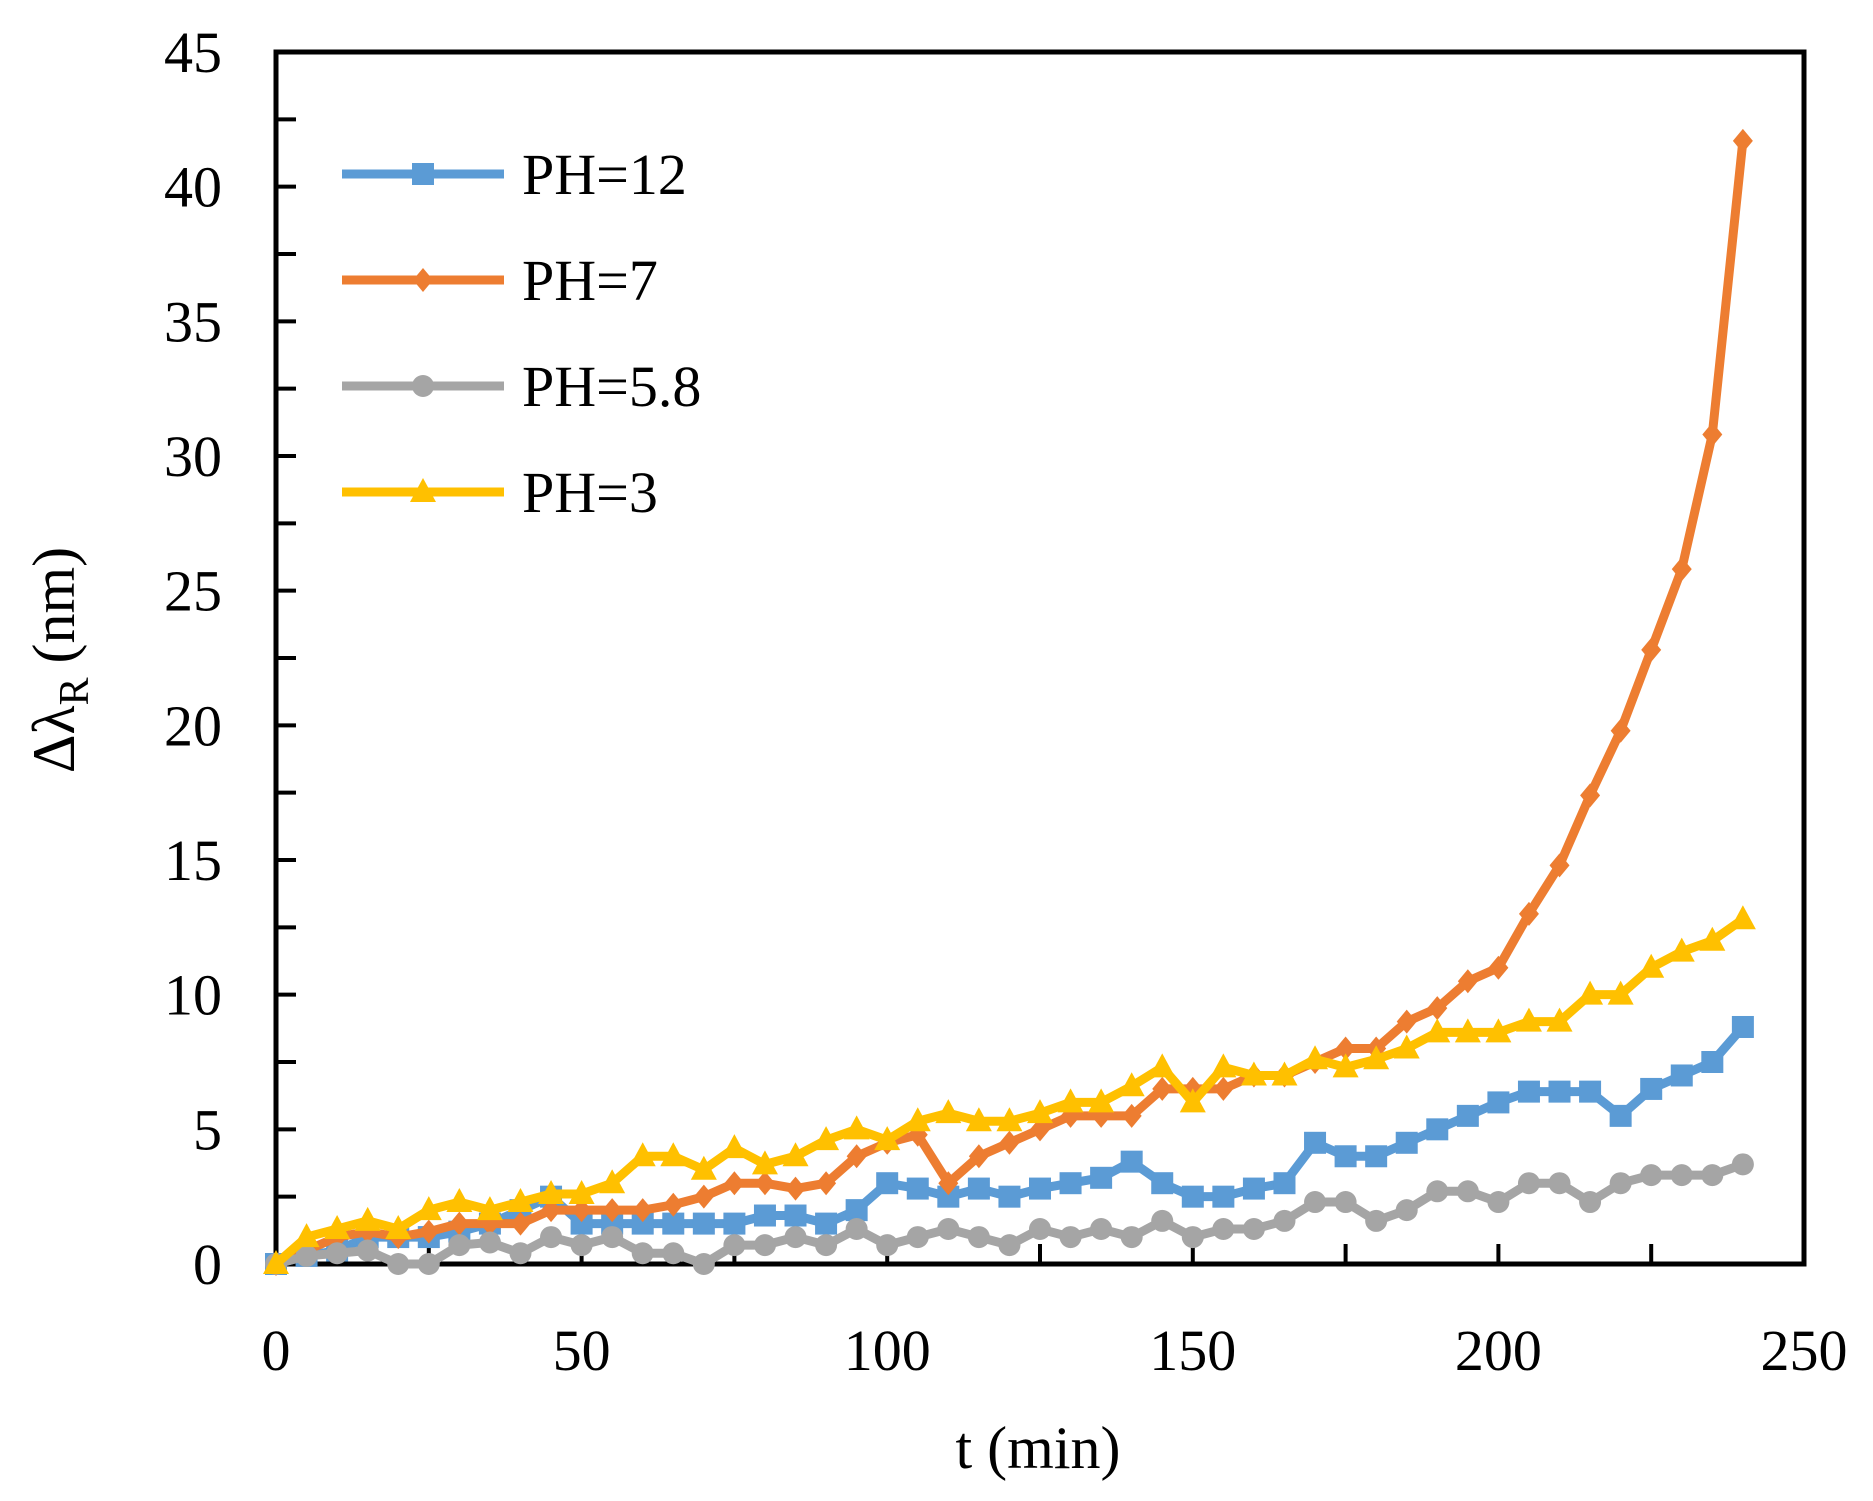 The image size is (1873, 1501). Describe the element at coordinates (582, 1350) in the screenshot. I see `x-tick-label: 50` at that location.